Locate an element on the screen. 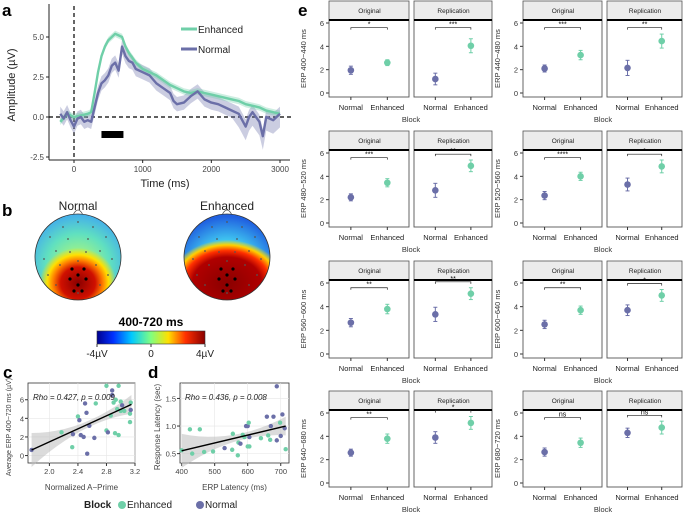 This screenshot has height=512, width=683. legend-key-enhanced is located at coordinates (122, 505).